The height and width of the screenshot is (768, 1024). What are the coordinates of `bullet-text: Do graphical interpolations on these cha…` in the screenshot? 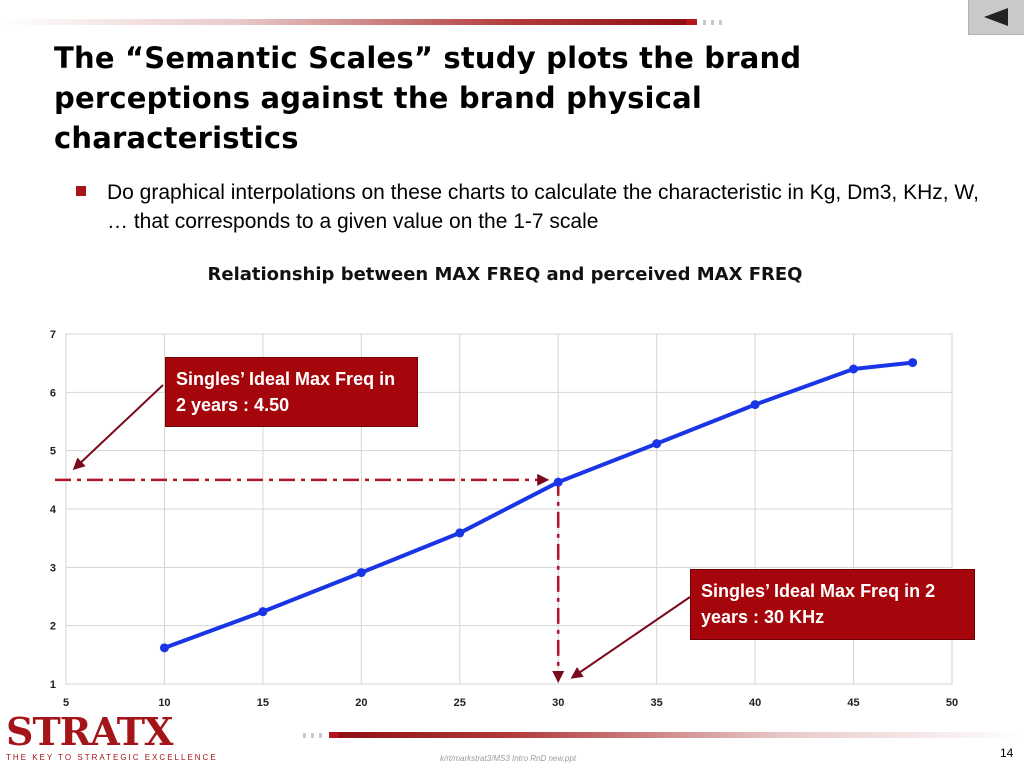 It's located at (543, 207).